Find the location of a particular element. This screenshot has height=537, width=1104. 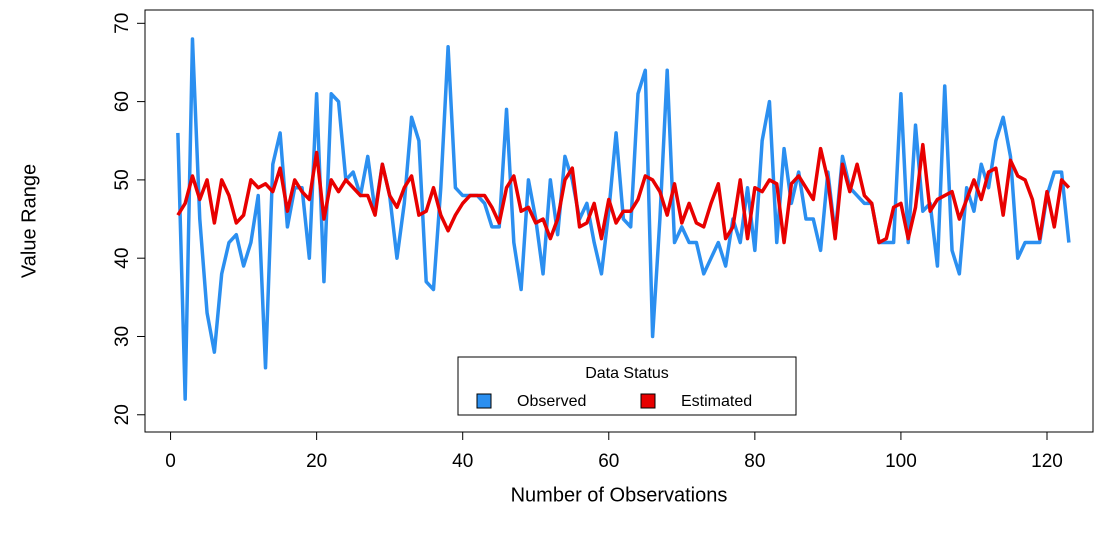

y-axis-label: Value Range is located at coordinates (29, 221).